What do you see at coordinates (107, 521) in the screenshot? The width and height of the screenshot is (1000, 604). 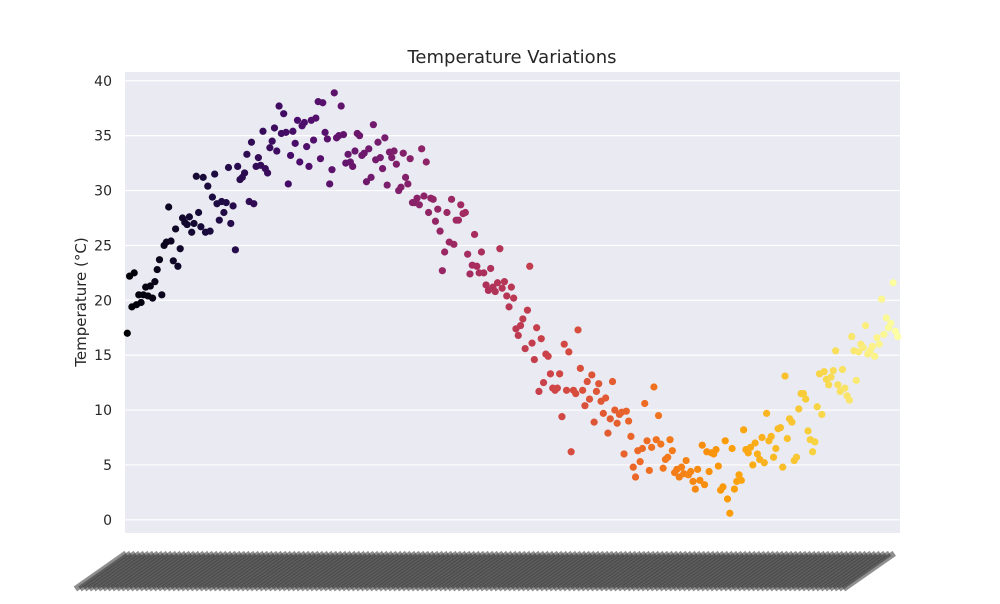 I see `y-tick-label: 0` at bounding box center [107, 521].